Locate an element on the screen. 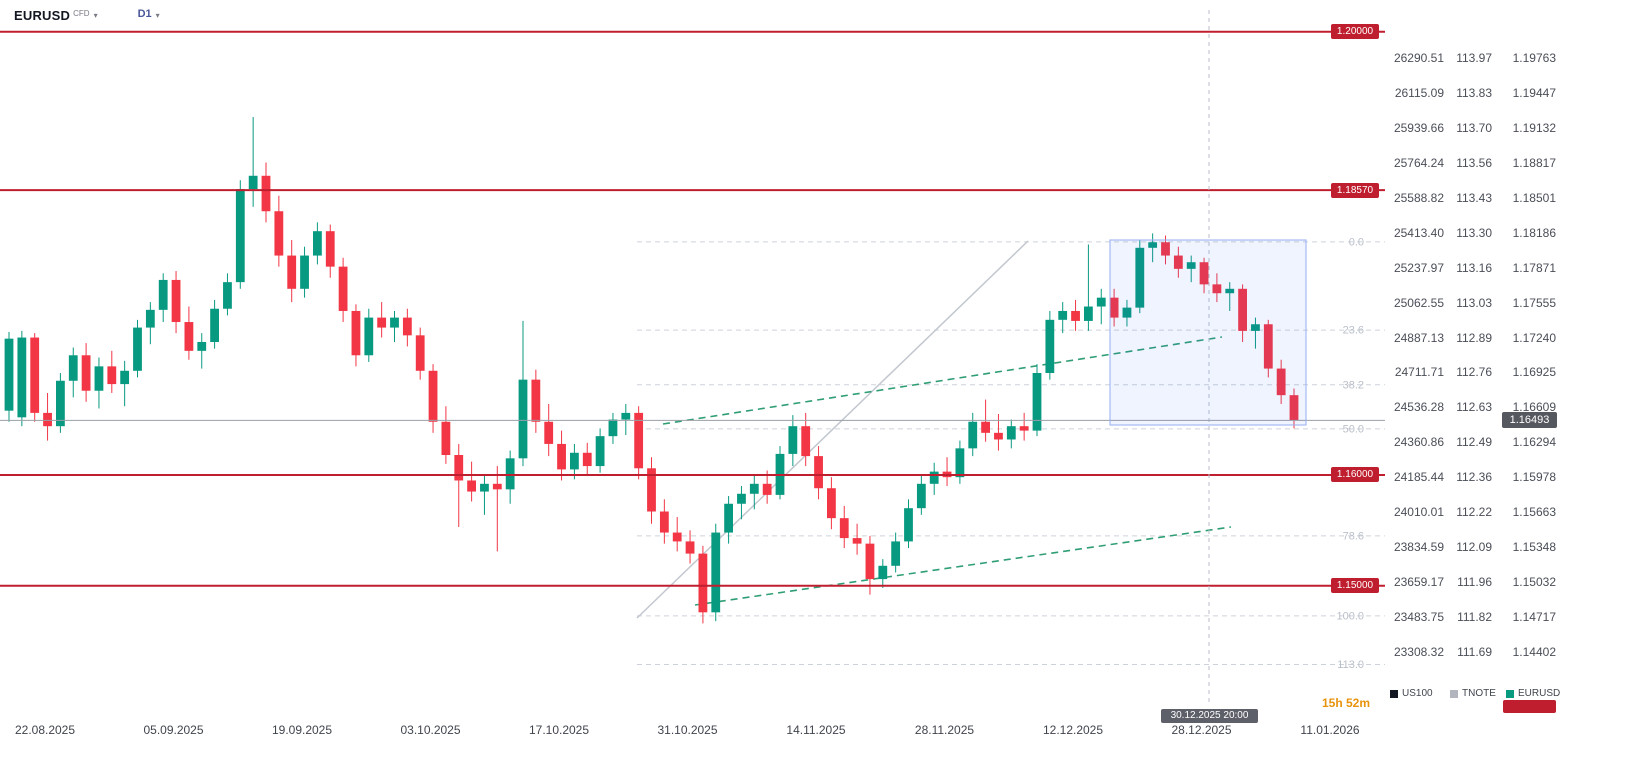 This screenshot has height=779, width=1635. timeframe-select: D1 is located at coordinates (144, 14).